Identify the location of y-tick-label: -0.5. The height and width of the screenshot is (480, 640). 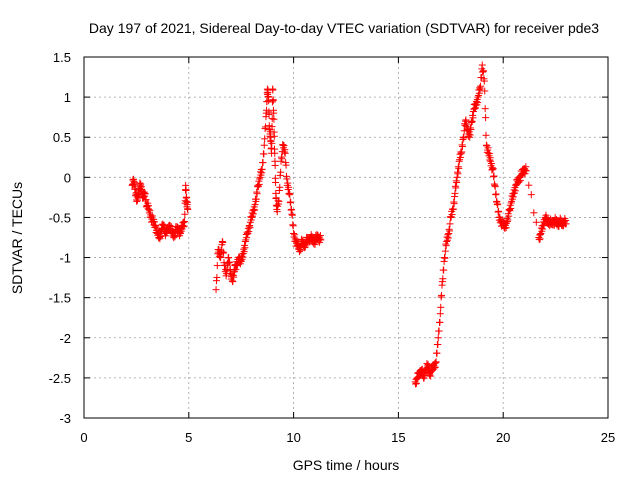
(60, 217).